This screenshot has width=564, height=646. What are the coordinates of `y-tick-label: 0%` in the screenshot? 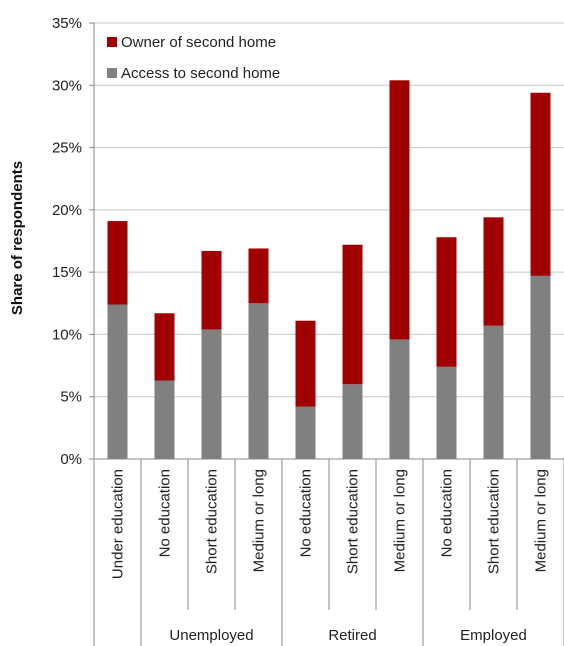 It's located at (71, 459).